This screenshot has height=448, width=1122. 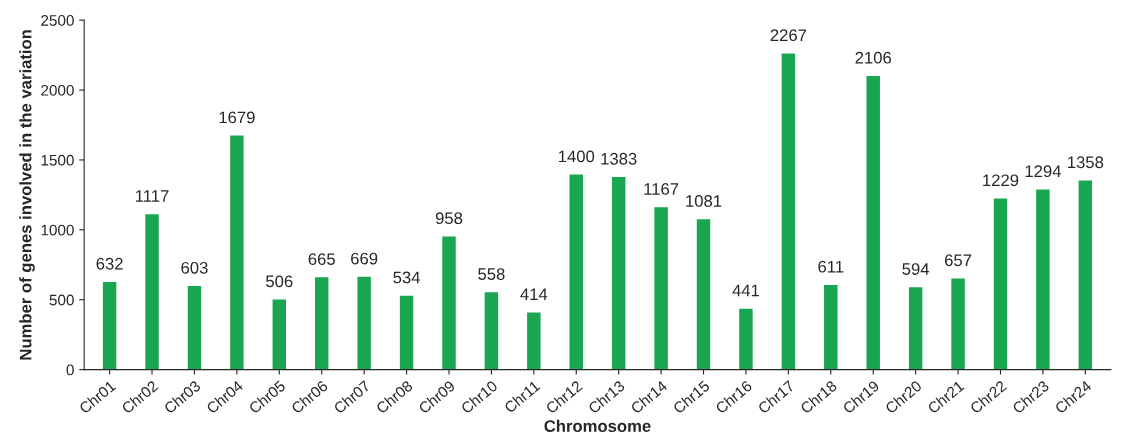 What do you see at coordinates (873, 57) in the screenshot?
I see `data-label: 2106` at bounding box center [873, 57].